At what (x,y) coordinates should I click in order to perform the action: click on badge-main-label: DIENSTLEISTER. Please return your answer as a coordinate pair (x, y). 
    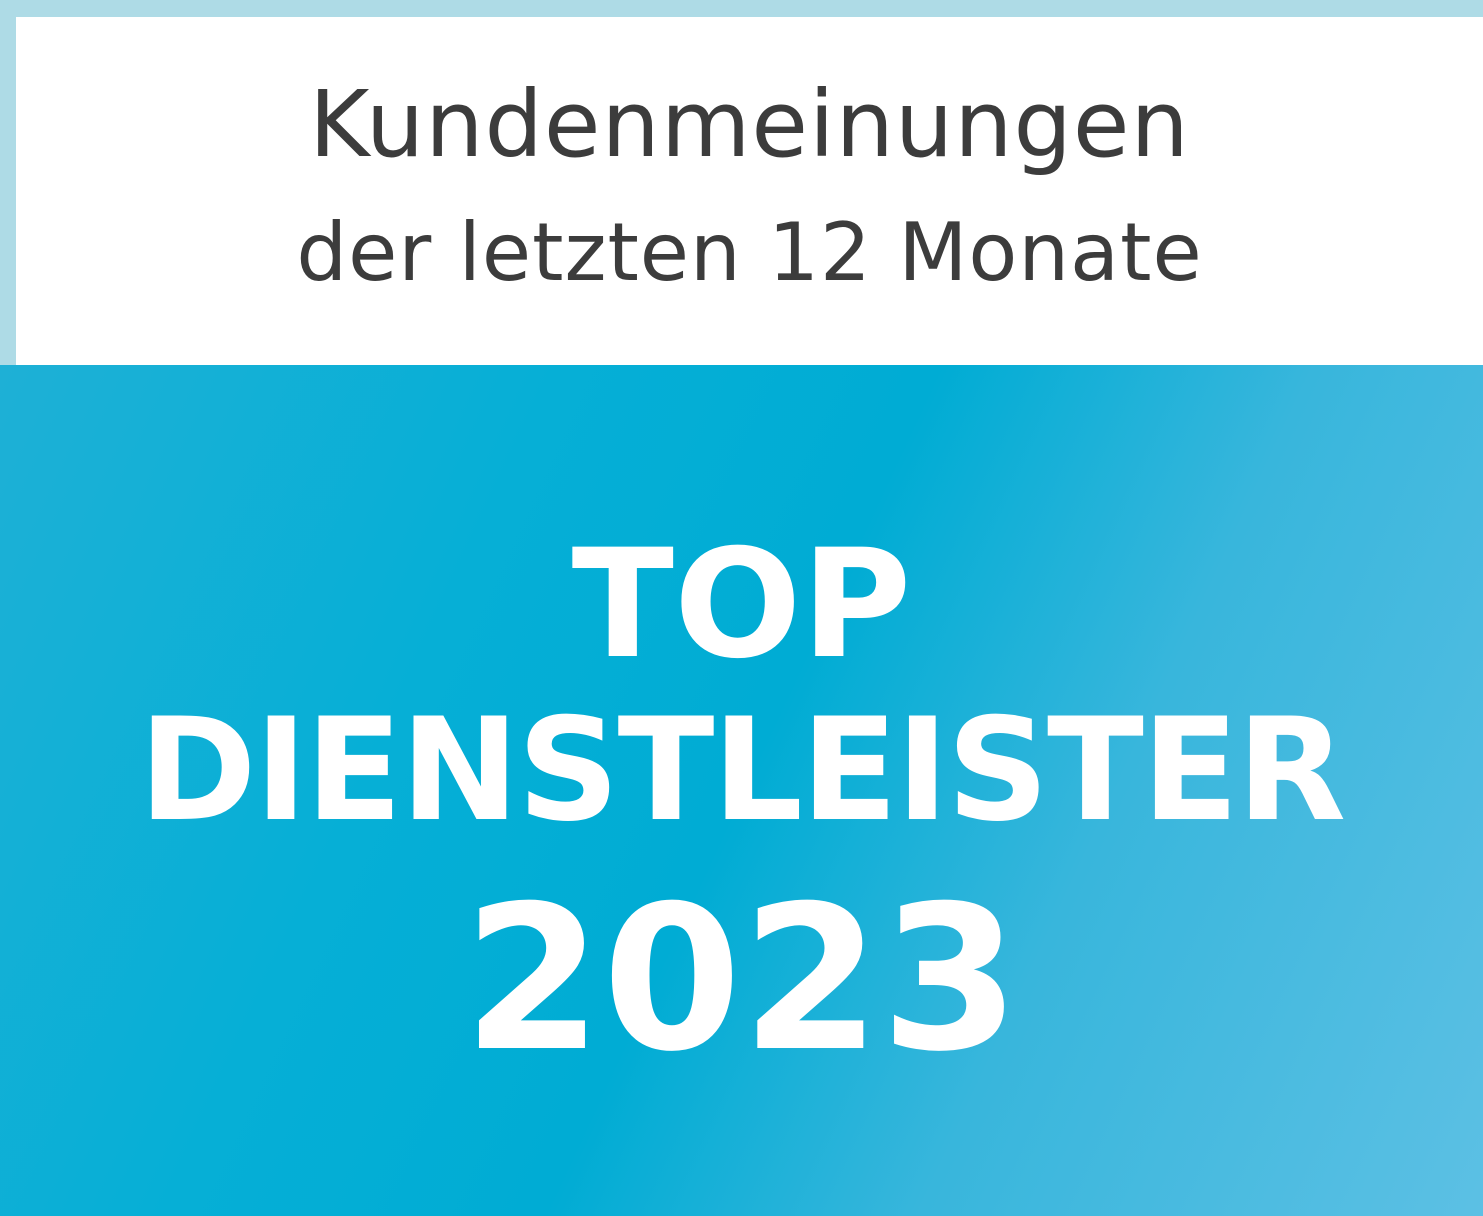
    Looking at the image, I should click on (742, 770).